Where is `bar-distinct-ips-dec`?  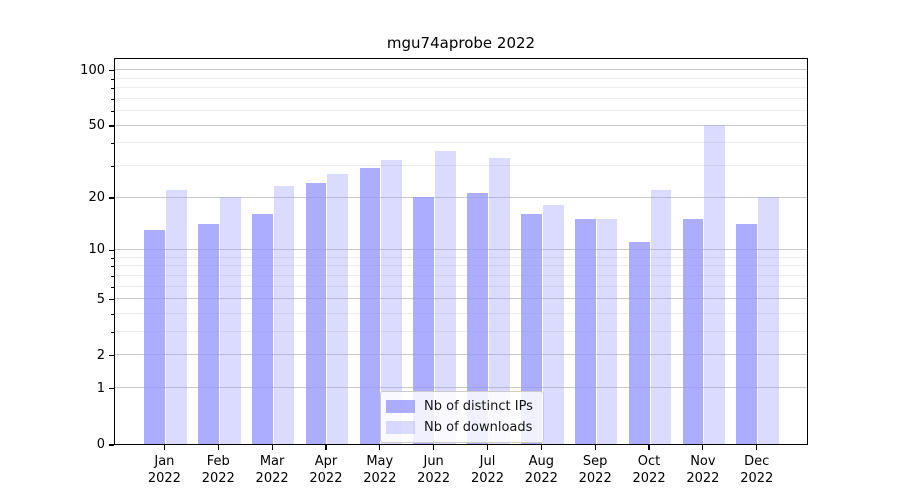
bar-distinct-ips-dec is located at coordinates (747, 334).